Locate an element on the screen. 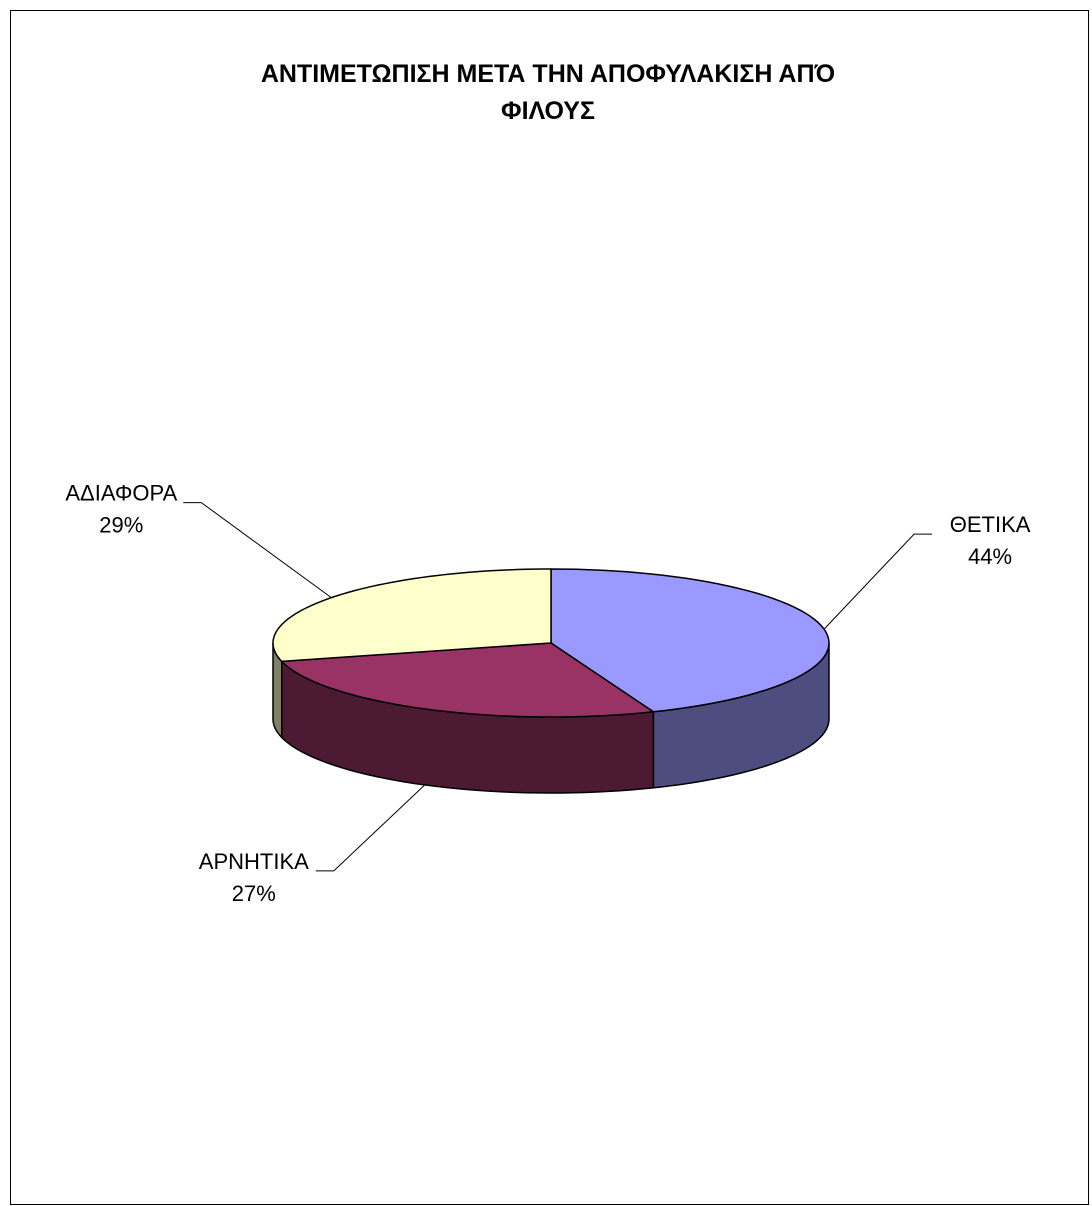 This screenshot has width=1092, height=1206. chart-title-line-1: ΑΝΤΙΜΕΤΩΠΙΣΗ ΜΕΤΑ ΤΗΝ ΑΠΟΦΥΛΑΚΙΣΗ ΑΠΌ is located at coordinates (548, 74).